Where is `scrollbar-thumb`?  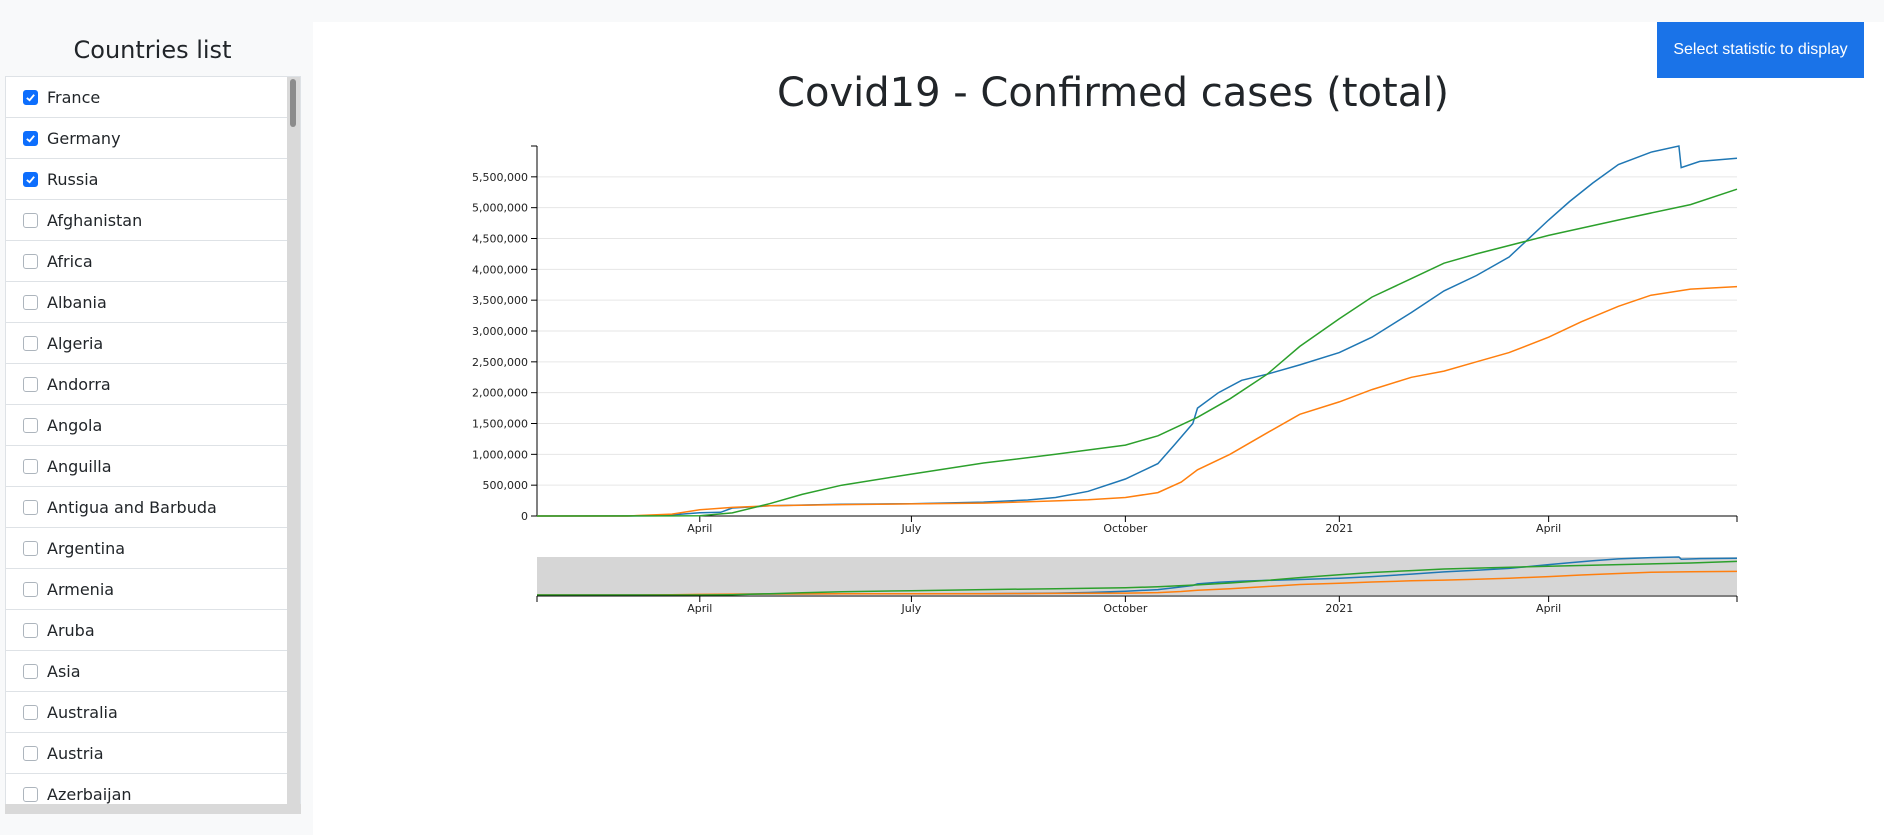 scrollbar-thumb is located at coordinates (293, 103).